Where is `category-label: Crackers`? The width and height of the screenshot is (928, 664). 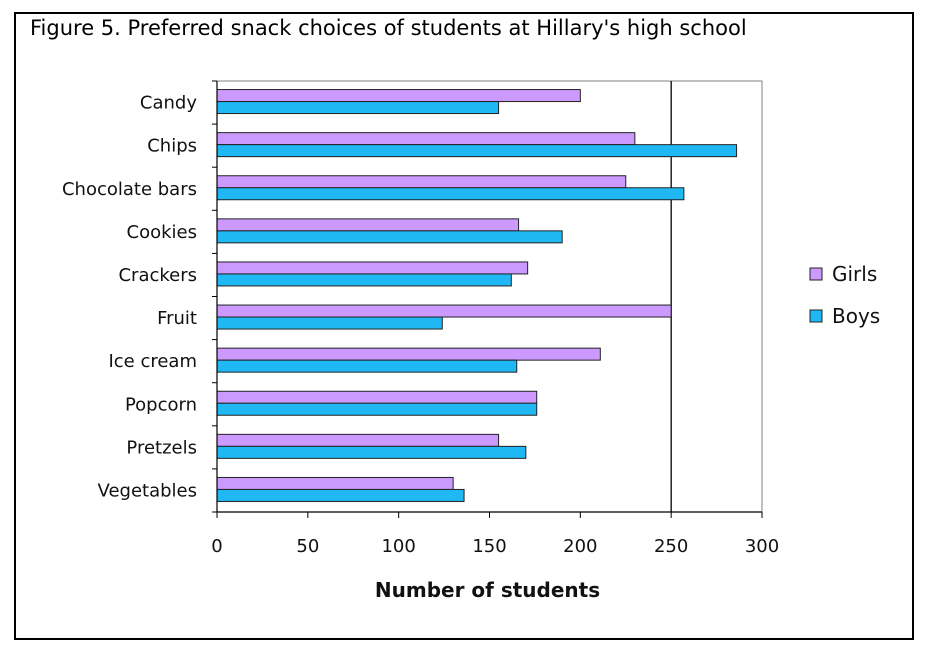
category-label: Crackers is located at coordinates (157, 275).